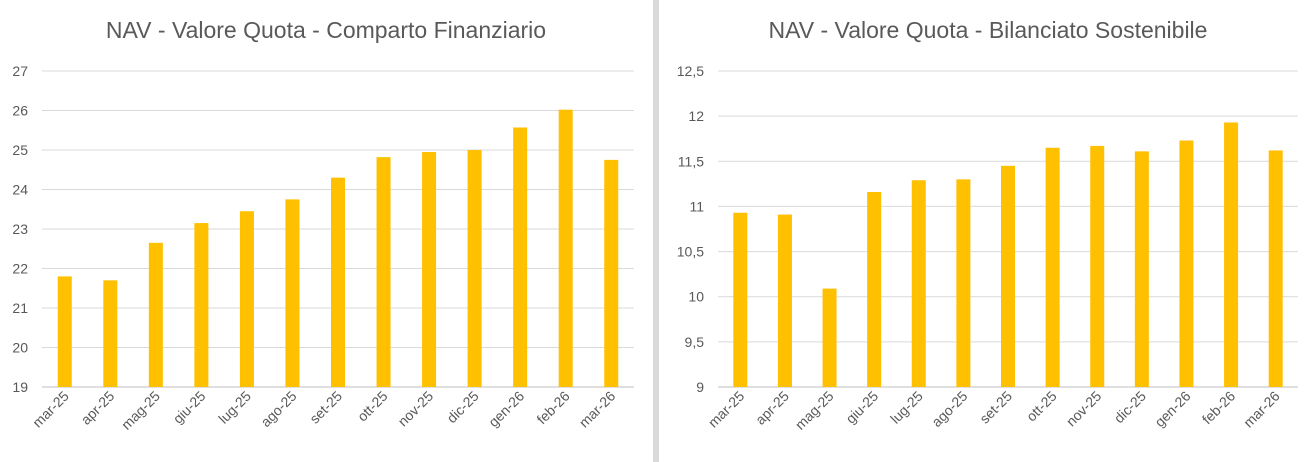 The height and width of the screenshot is (462, 1314). I want to click on y-tick-label: 24, so click(20, 190).